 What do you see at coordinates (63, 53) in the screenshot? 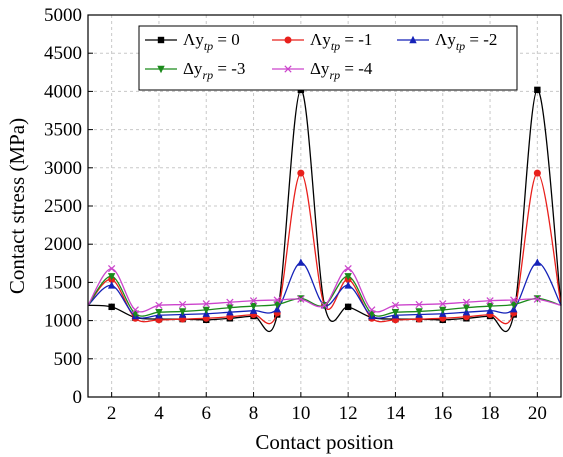
I see `y-tick-label: 4500` at bounding box center [63, 53].